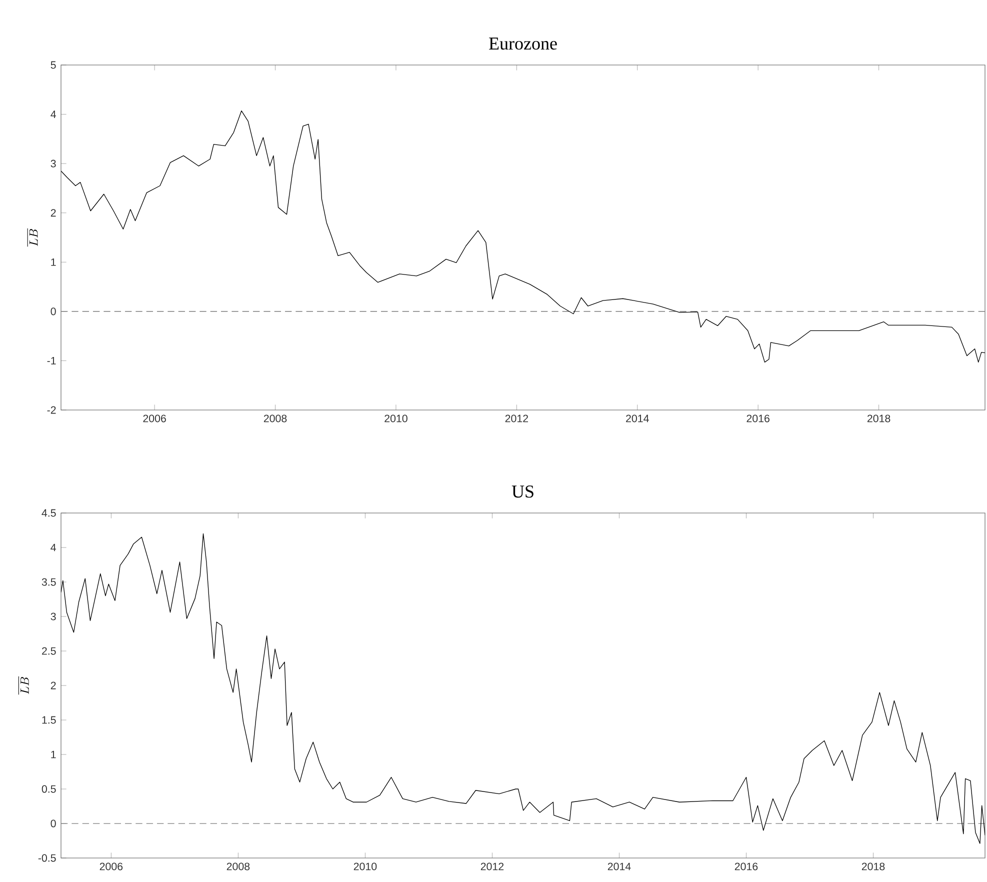 The width and height of the screenshot is (987, 882). Describe the element at coordinates (53, 65) in the screenshot. I see `y-tick-label: 5` at that location.